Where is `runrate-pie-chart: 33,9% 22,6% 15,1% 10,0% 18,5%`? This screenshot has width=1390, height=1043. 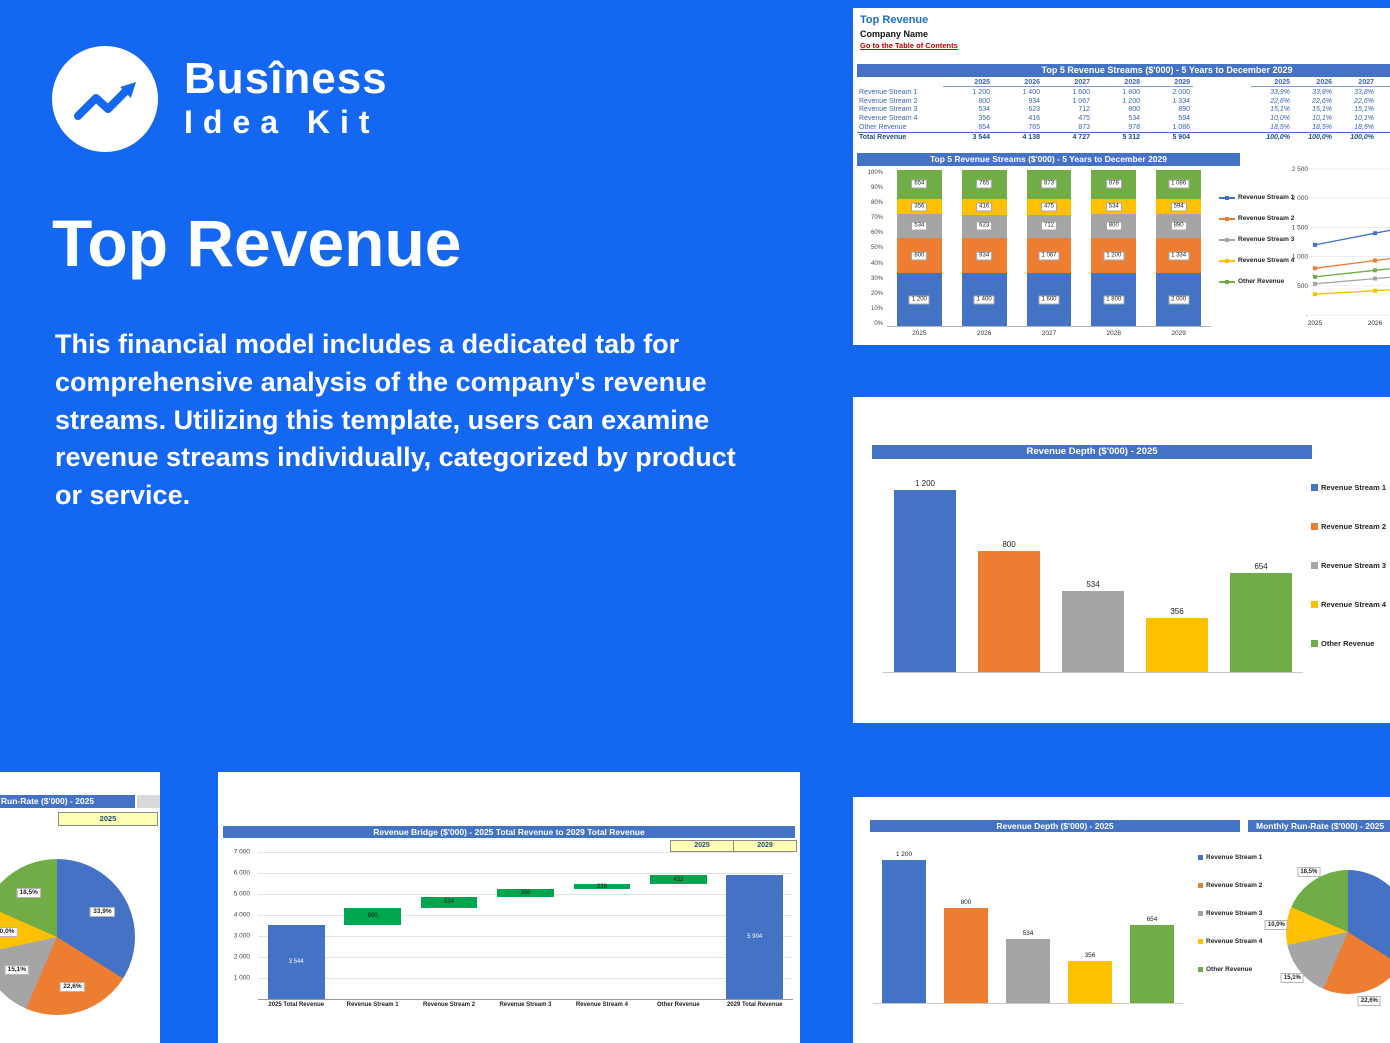 runrate-pie-chart: 33,9% 22,6% 15,1% 10,0% 18,5% is located at coordinates (80, 937).